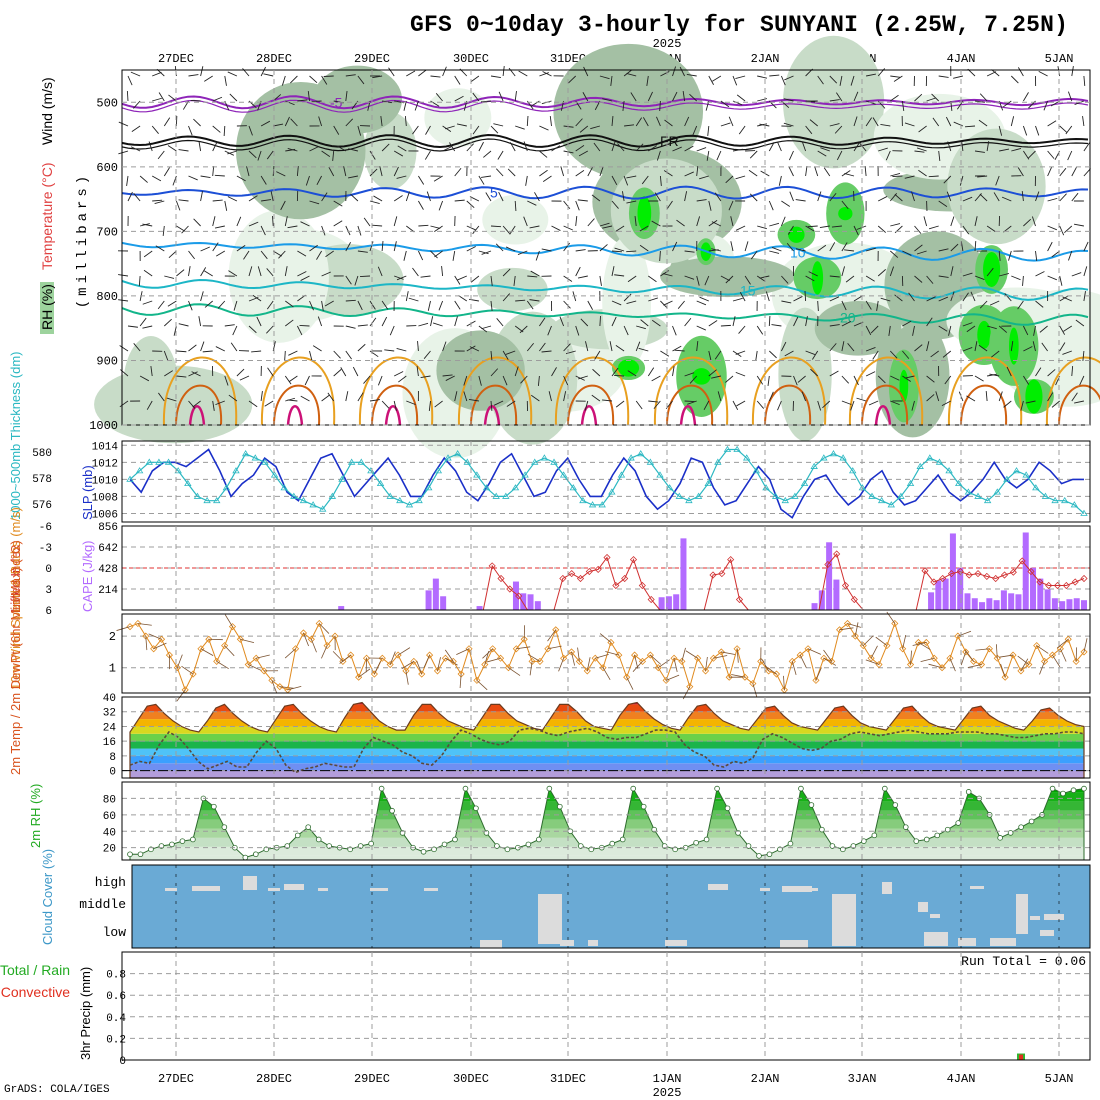 This screenshot has height=1100, width=1100. Describe the element at coordinates (42, 480) in the screenshot. I see `thickness-tick-label: 578` at that location.